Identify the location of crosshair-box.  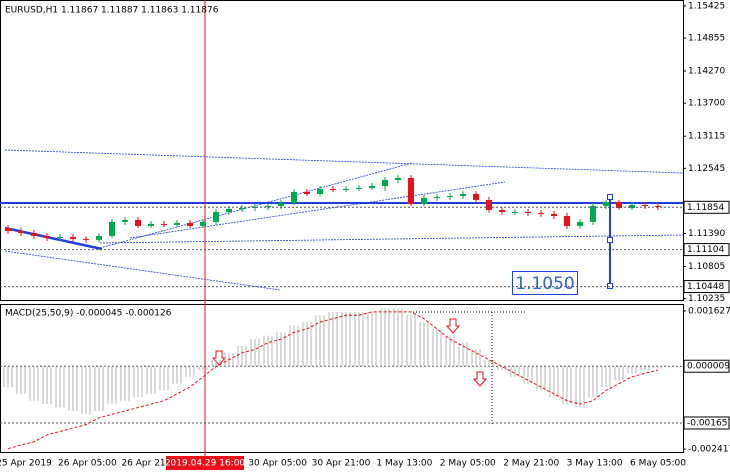
(205, 463).